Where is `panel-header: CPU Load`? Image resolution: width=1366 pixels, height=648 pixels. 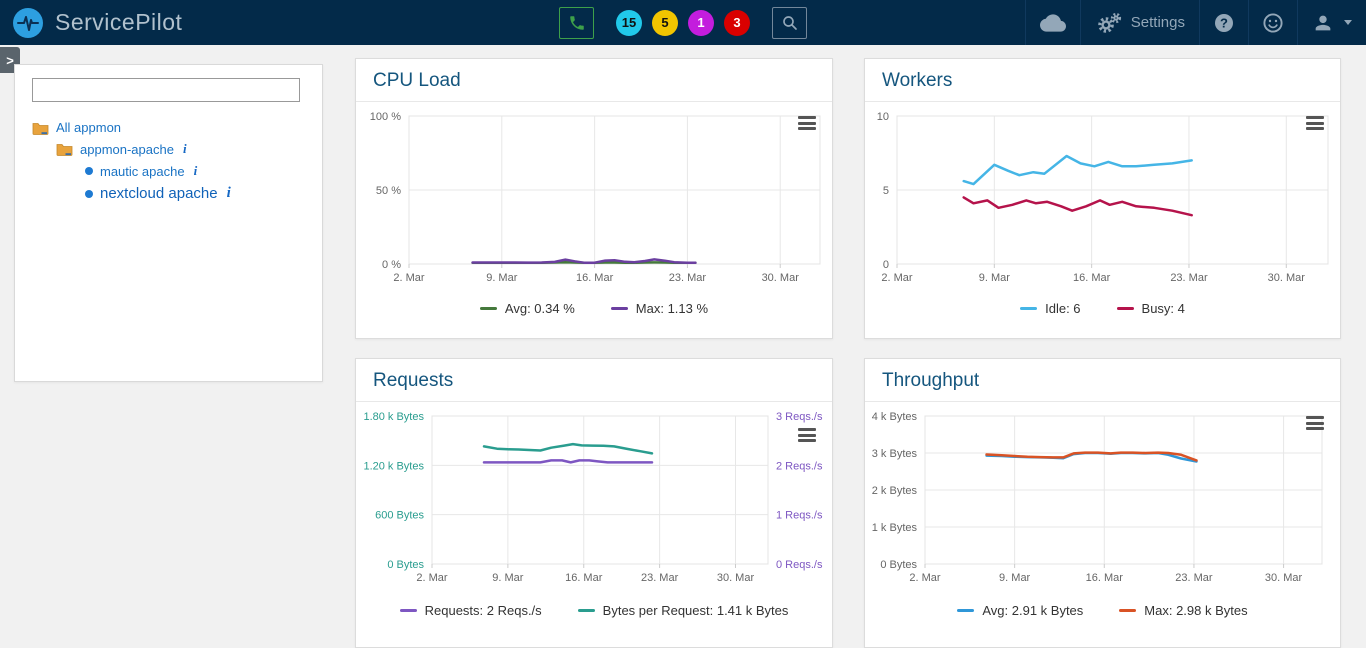 panel-header: CPU Load is located at coordinates (594, 80).